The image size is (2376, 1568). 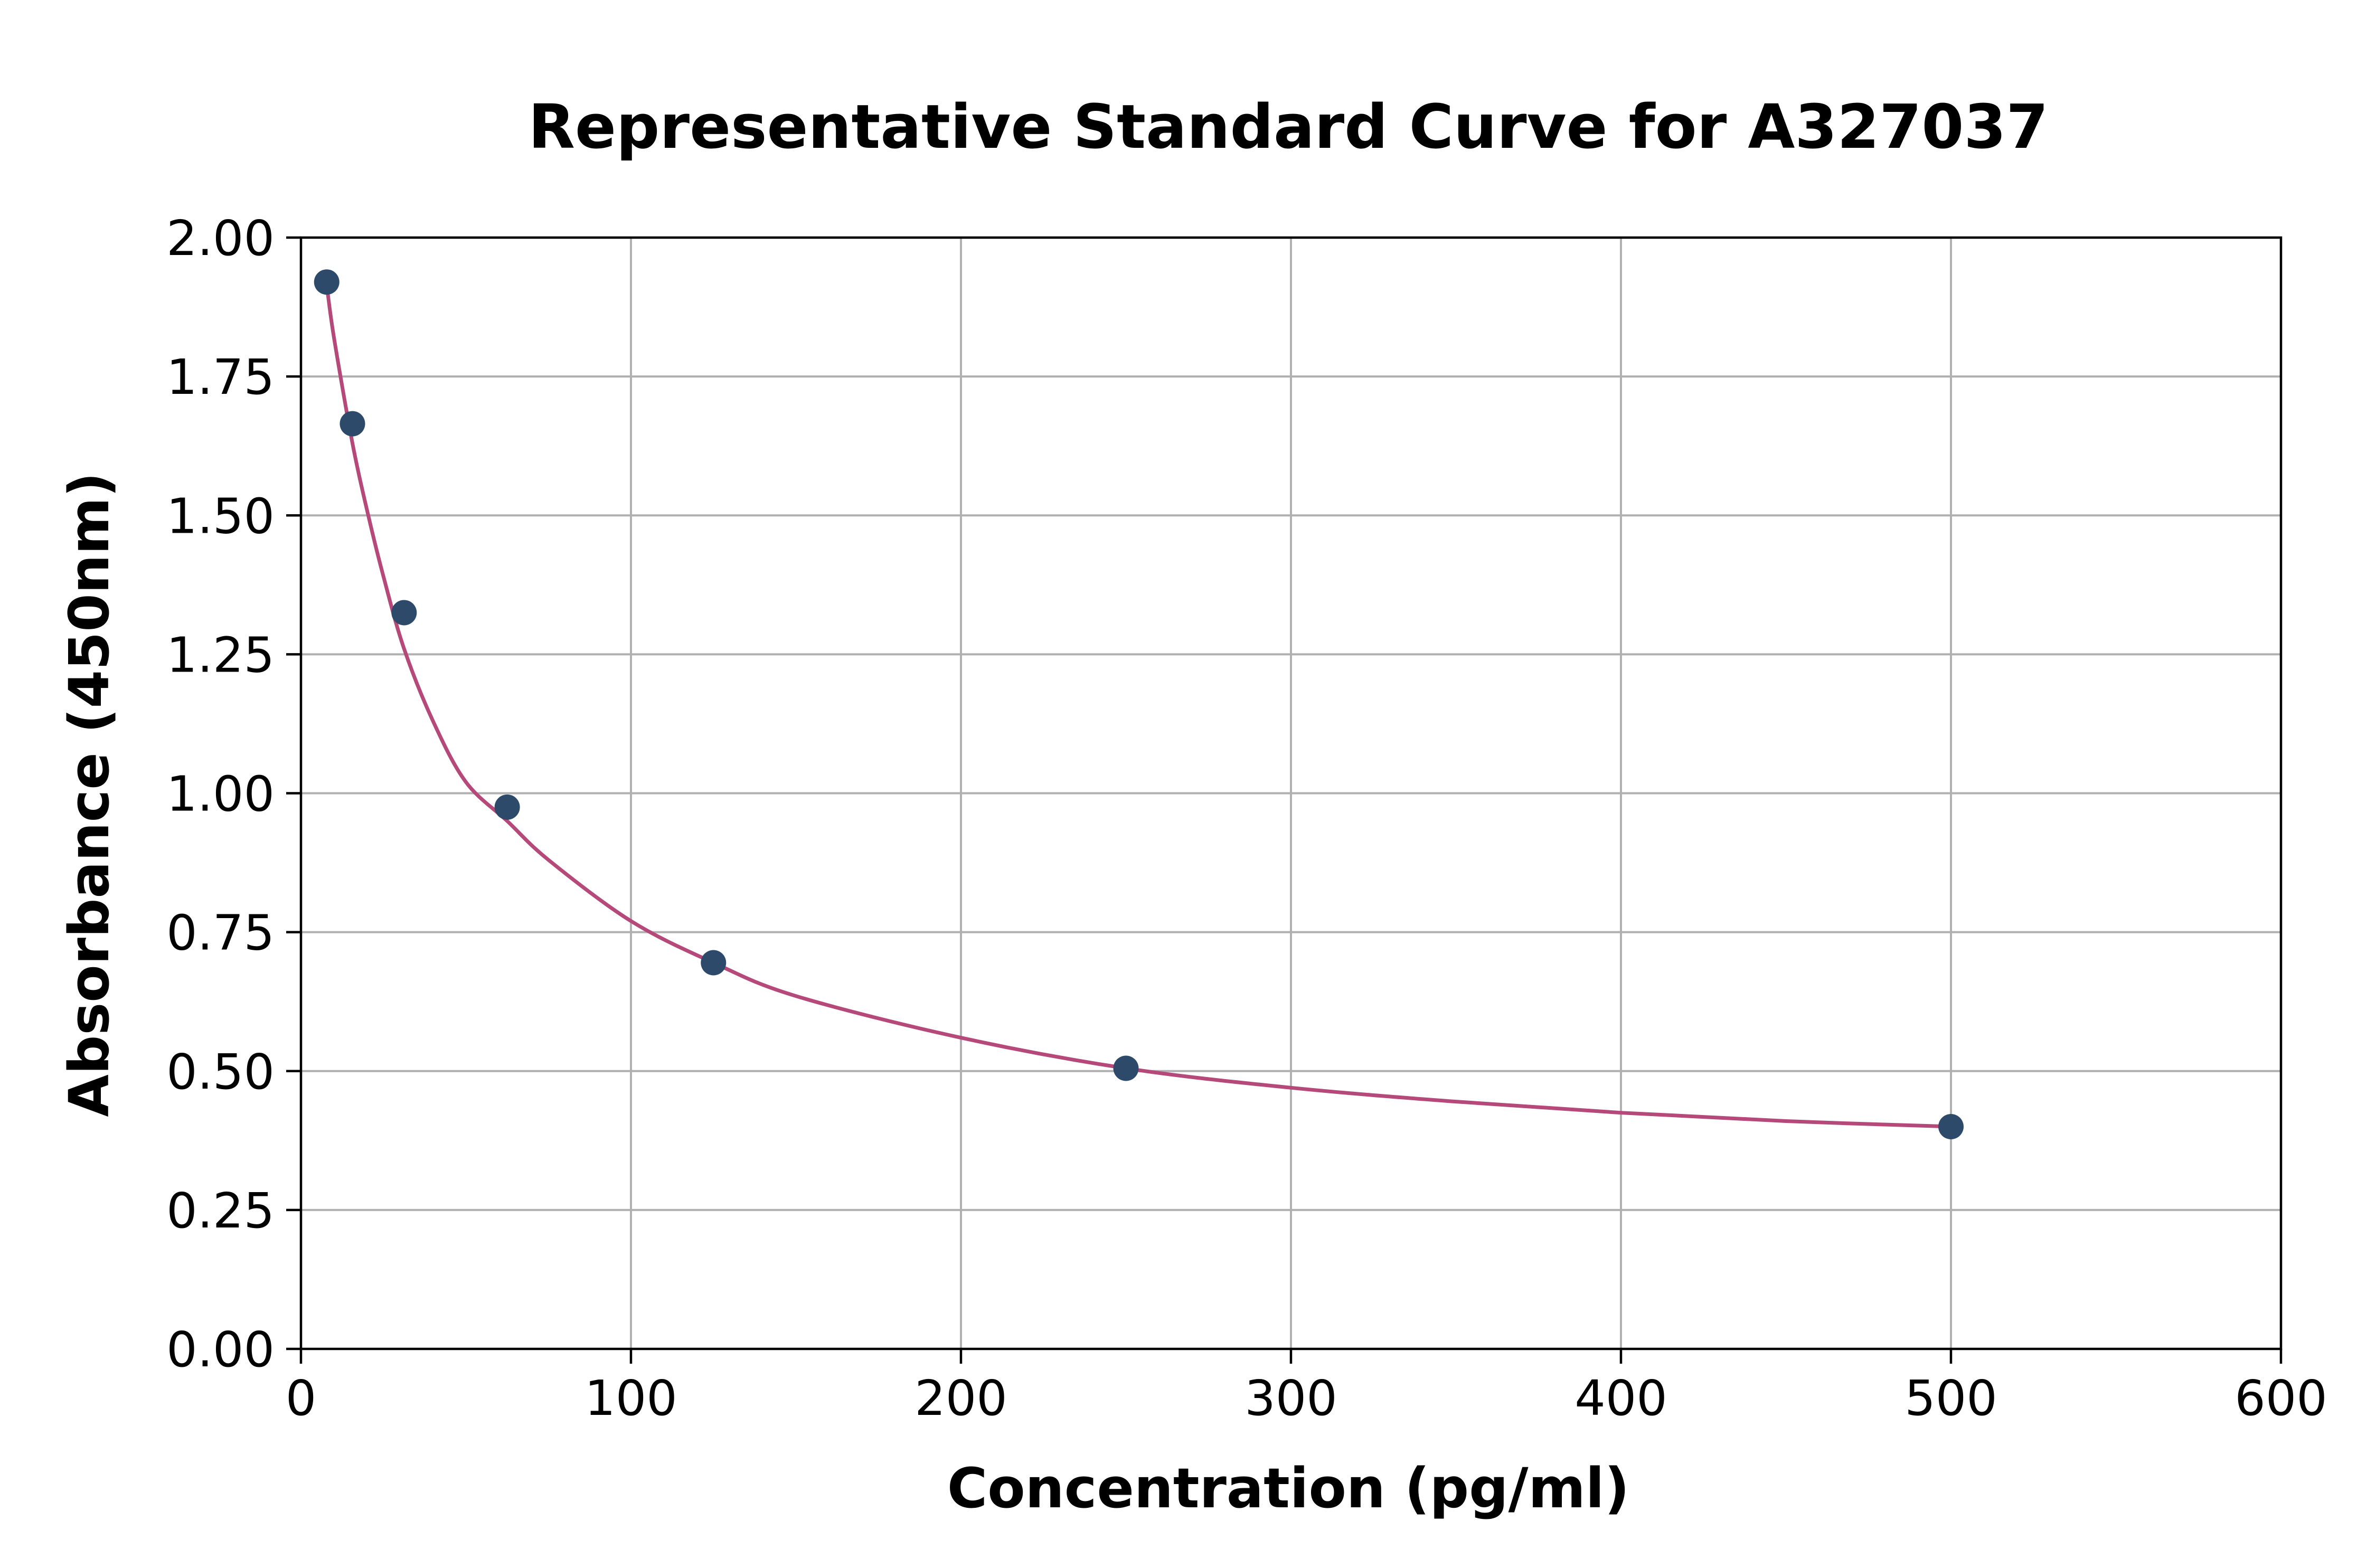 What do you see at coordinates (2280, 1398) in the screenshot?
I see `x-tick-label: 600` at bounding box center [2280, 1398].